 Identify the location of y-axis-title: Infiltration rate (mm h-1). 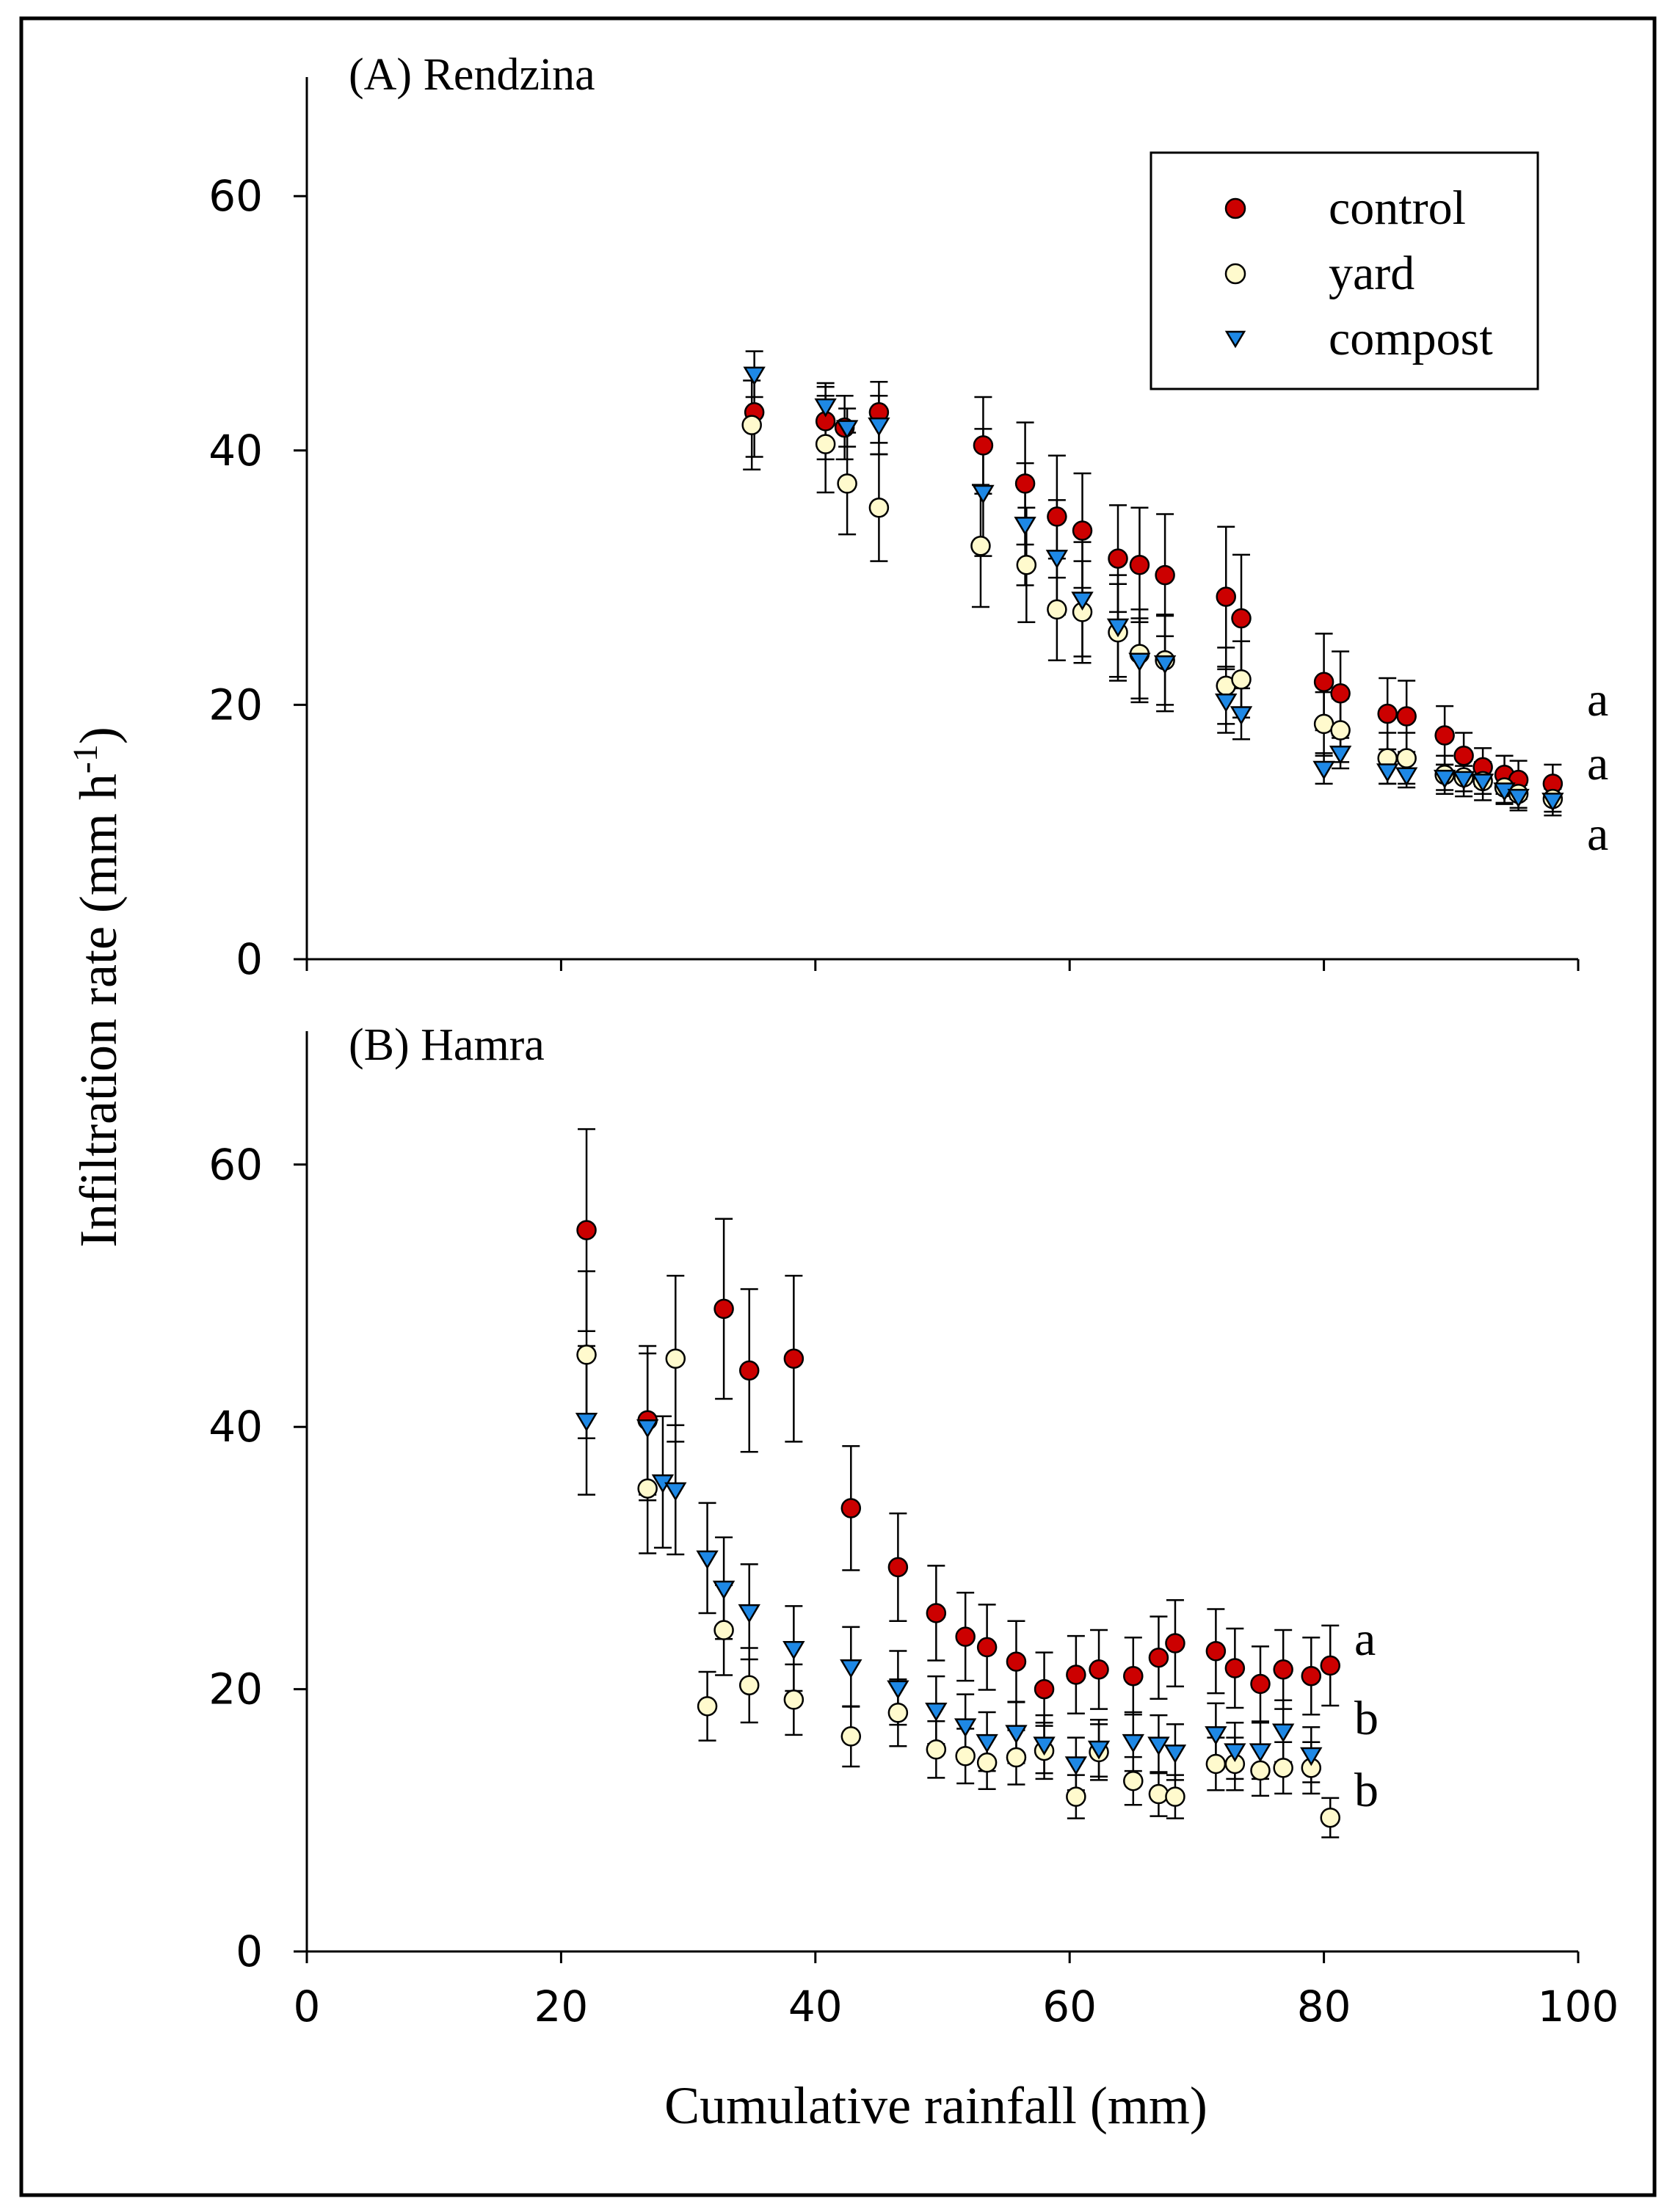
(97, 987).